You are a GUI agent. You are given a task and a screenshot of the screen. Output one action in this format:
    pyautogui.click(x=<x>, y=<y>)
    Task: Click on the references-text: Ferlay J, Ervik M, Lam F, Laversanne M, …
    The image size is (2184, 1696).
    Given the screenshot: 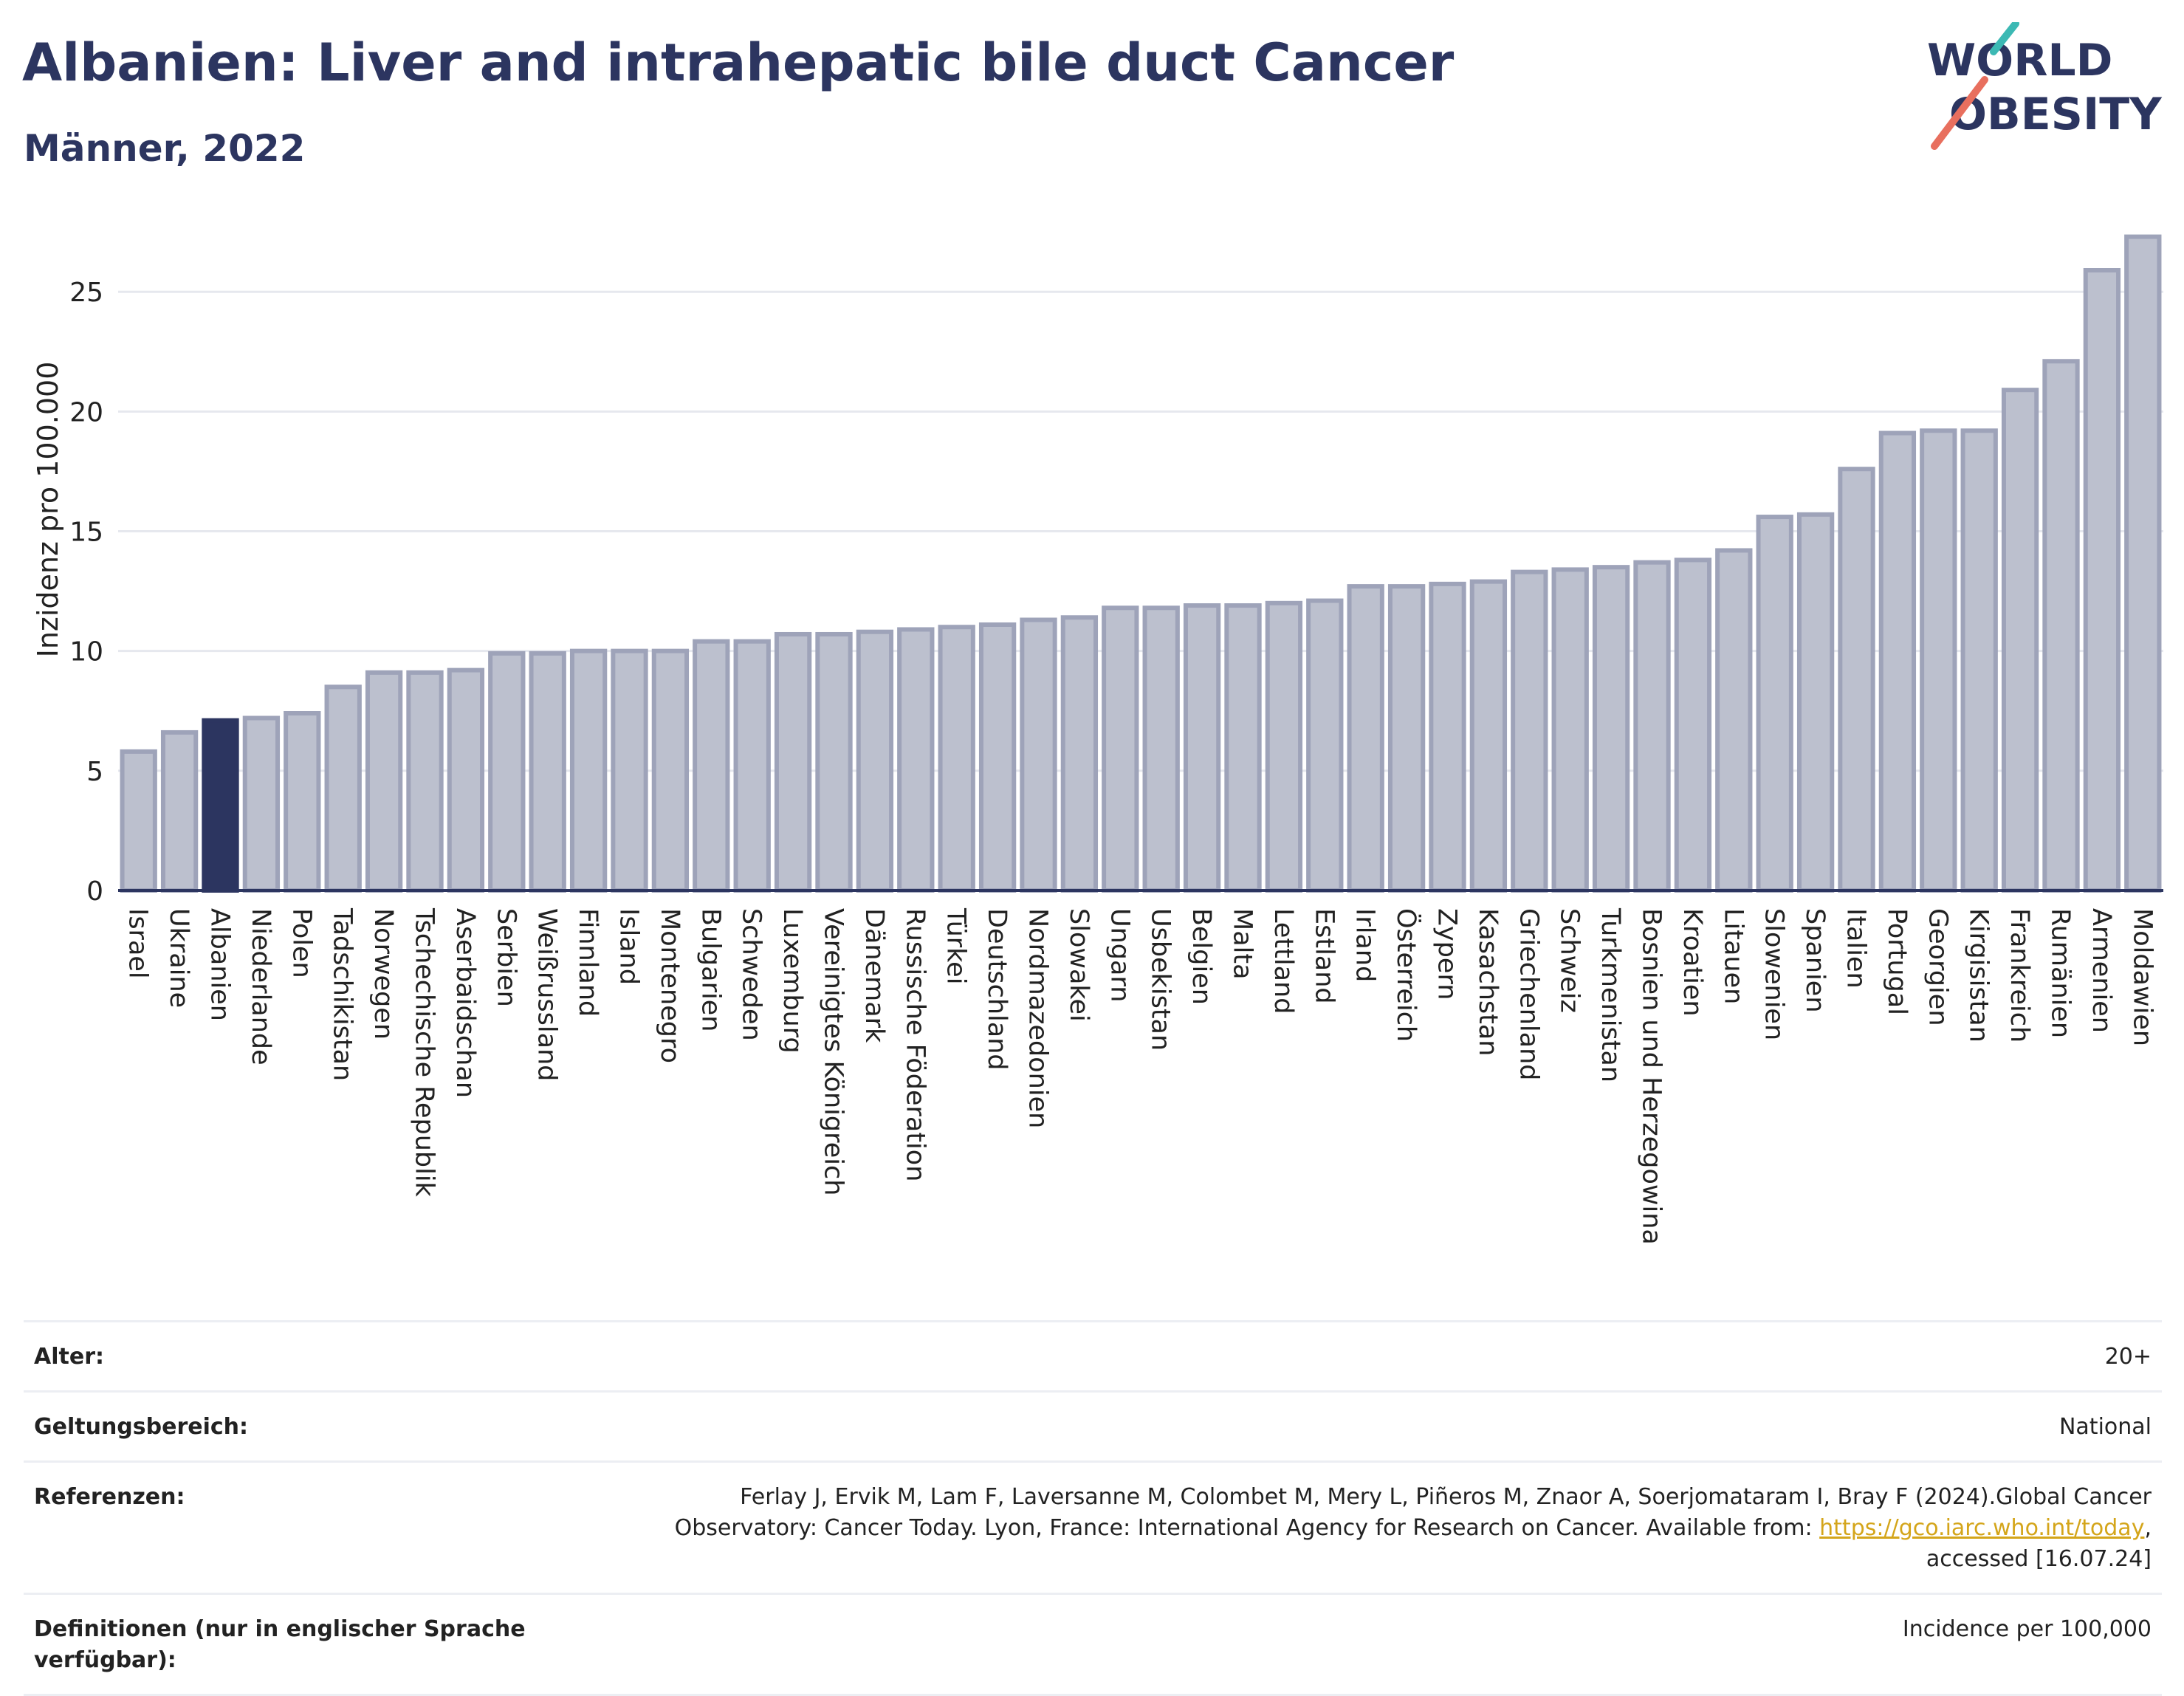 What is the action you would take?
    pyautogui.click(x=1413, y=1513)
    